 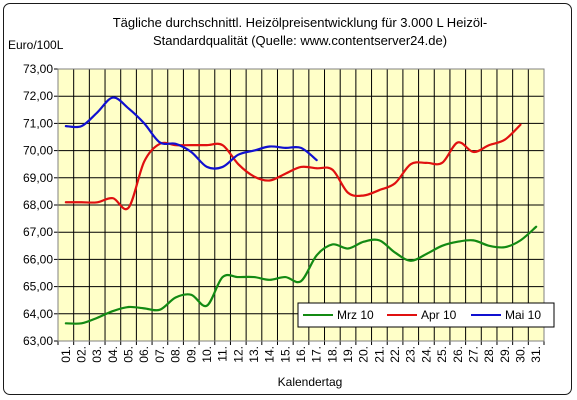 I want to click on legend: Mrz 10 Apr 10 Mai 10, so click(x=426, y=315).